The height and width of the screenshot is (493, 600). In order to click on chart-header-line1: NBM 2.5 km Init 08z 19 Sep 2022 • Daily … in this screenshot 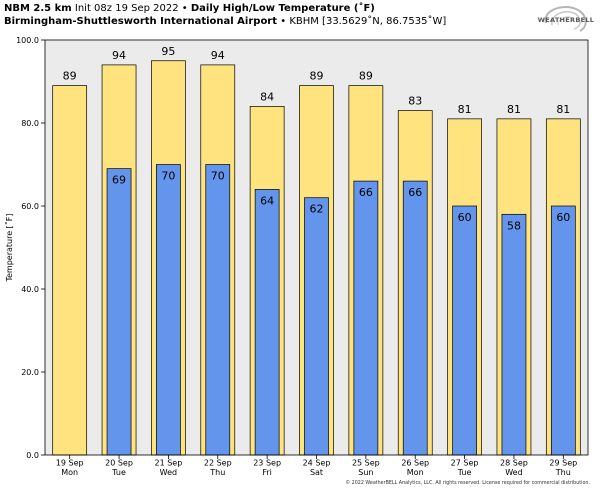, I will do `click(189, 8)`.